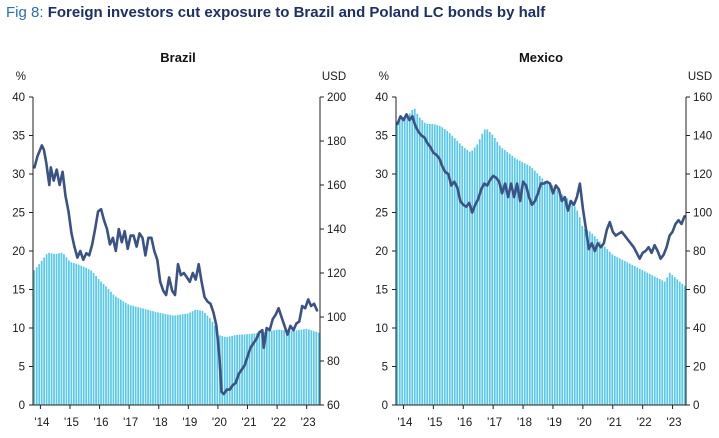 The width and height of the screenshot is (719, 438). I want to click on brazil-left-tick-label: 25, so click(18, 214).